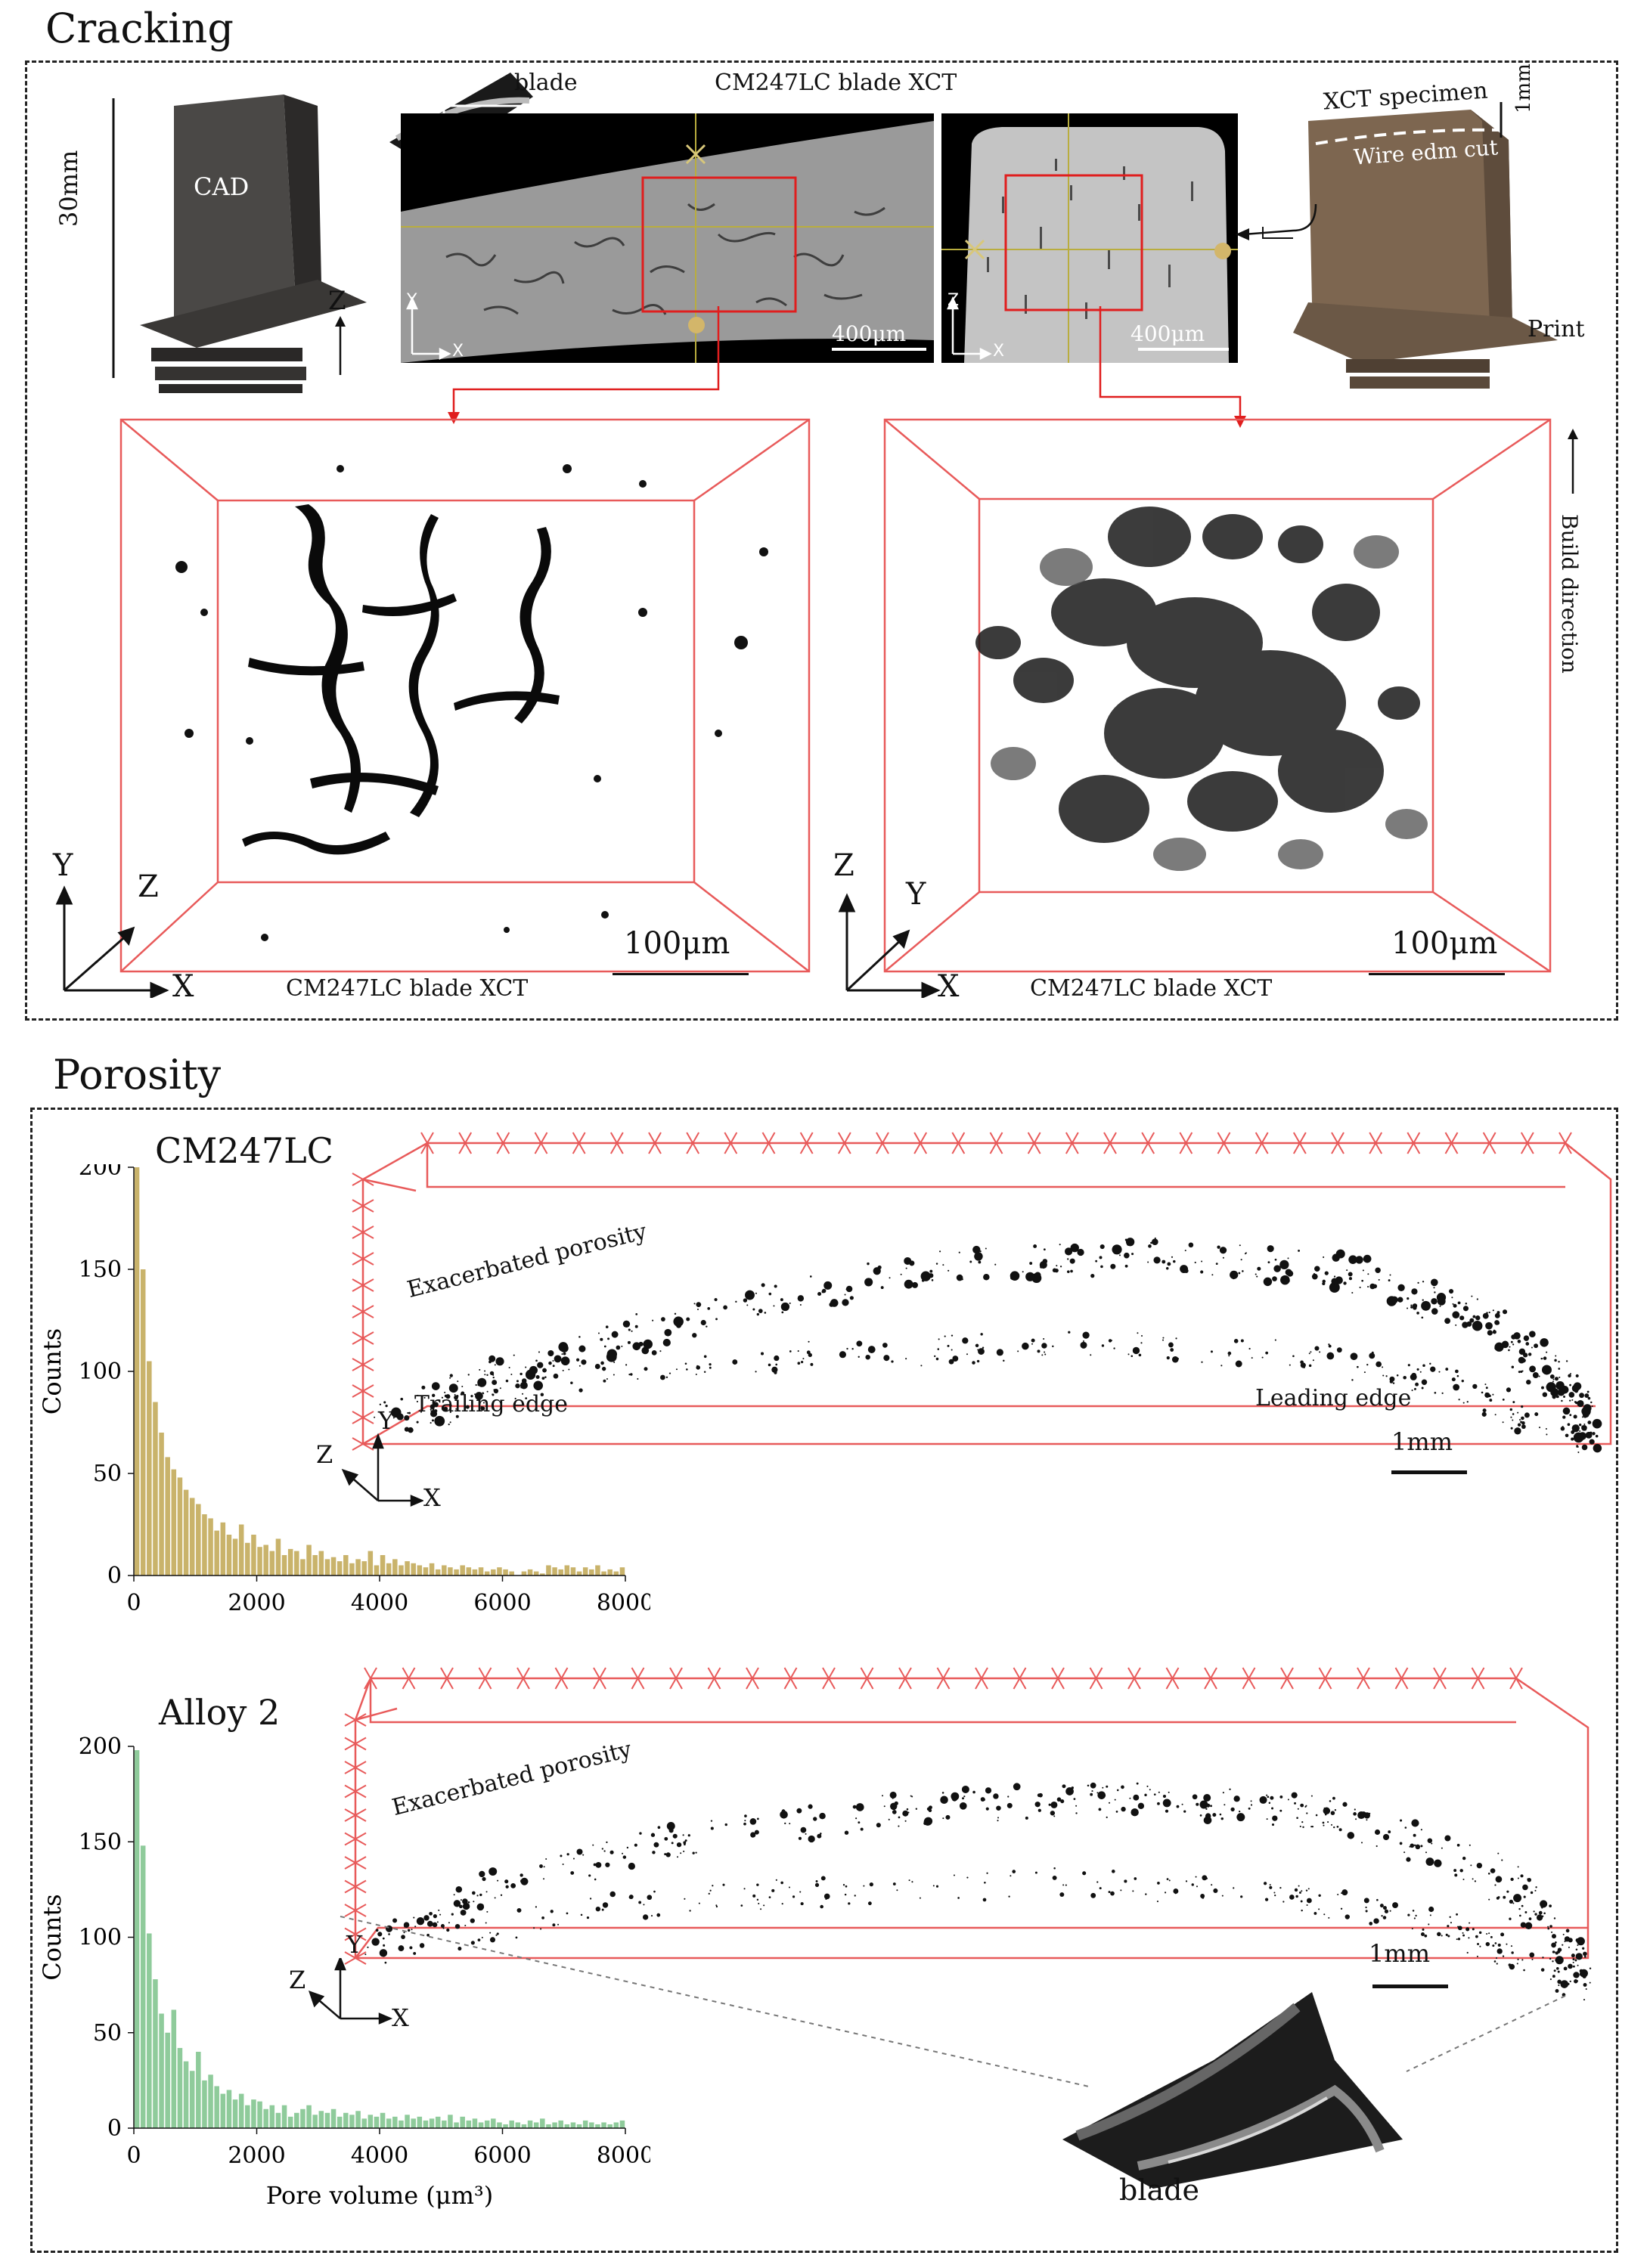 This screenshot has height=2268, width=1650. I want to click on x-axis-label: Pore volume (μm³), so click(379, 2195).